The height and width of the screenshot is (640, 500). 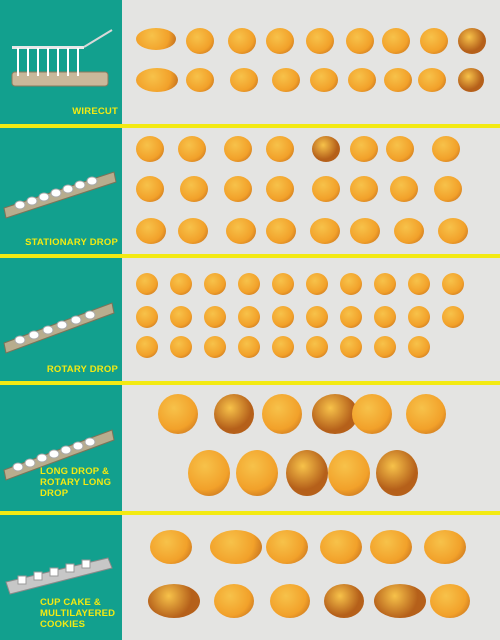 What do you see at coordinates (59, 576) in the screenshot?
I see `cup-cake-machine-icon` at bounding box center [59, 576].